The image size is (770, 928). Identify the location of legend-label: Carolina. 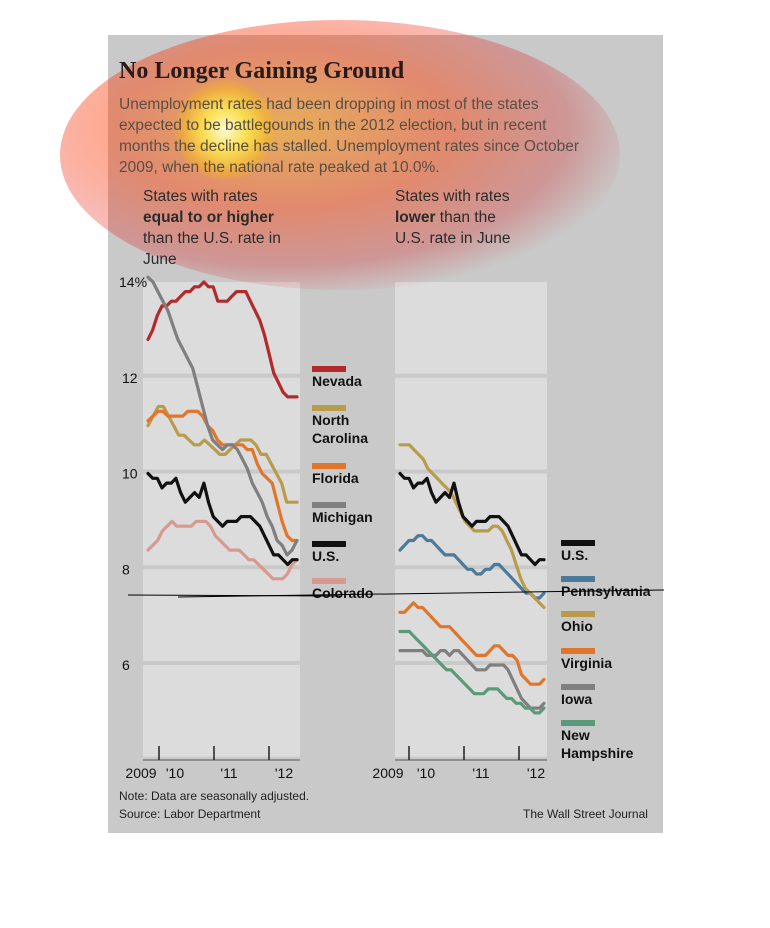
(340, 438).